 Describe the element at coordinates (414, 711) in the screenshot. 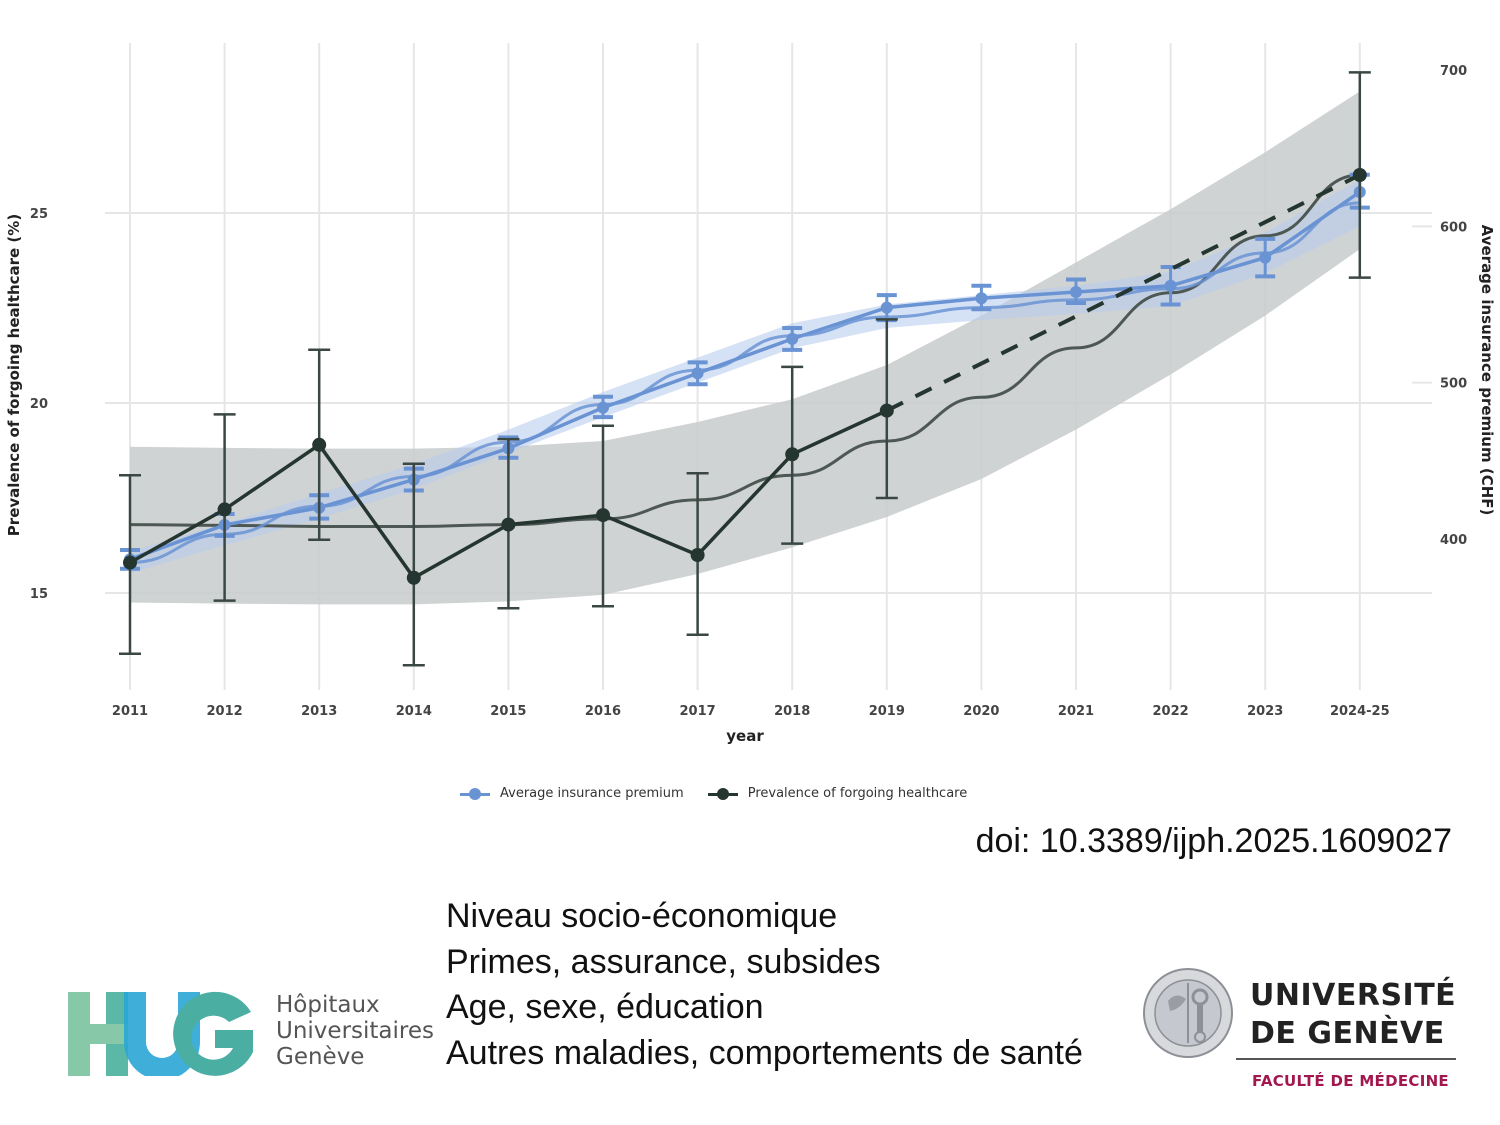

I see `svg-text: 2014` at that location.